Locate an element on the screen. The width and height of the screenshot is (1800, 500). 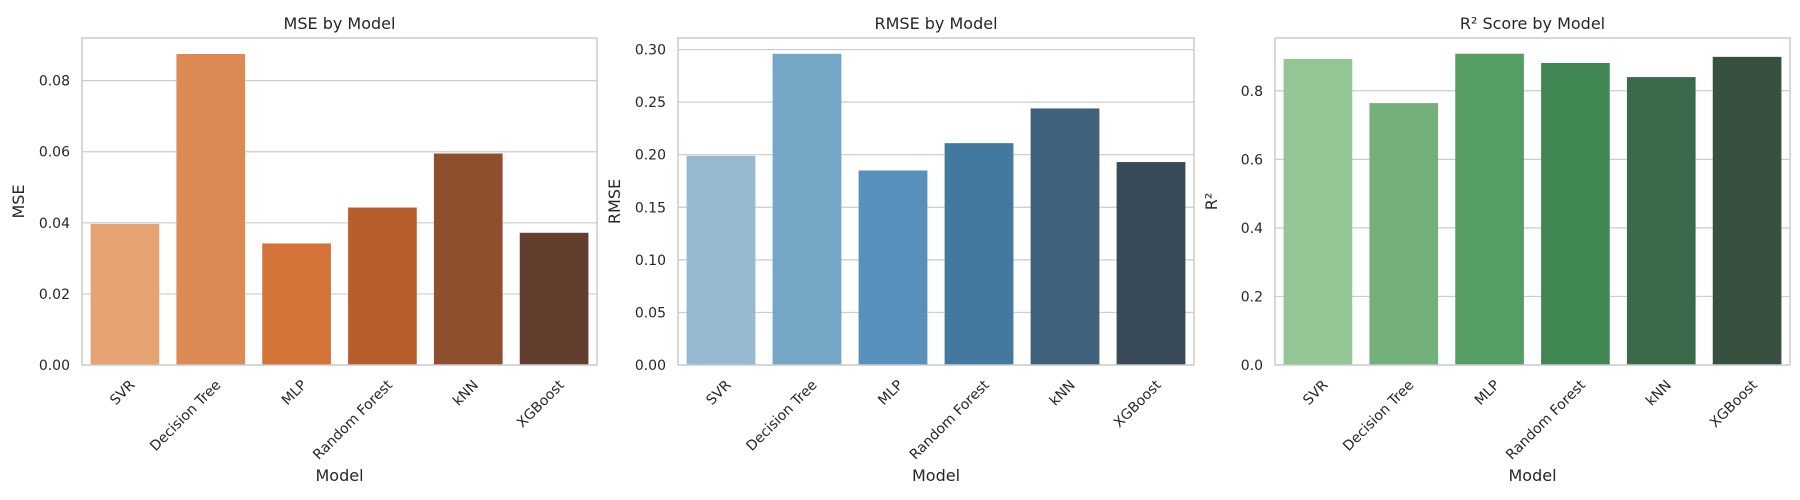
y-tick-label: 0.10 is located at coordinates (650, 261).